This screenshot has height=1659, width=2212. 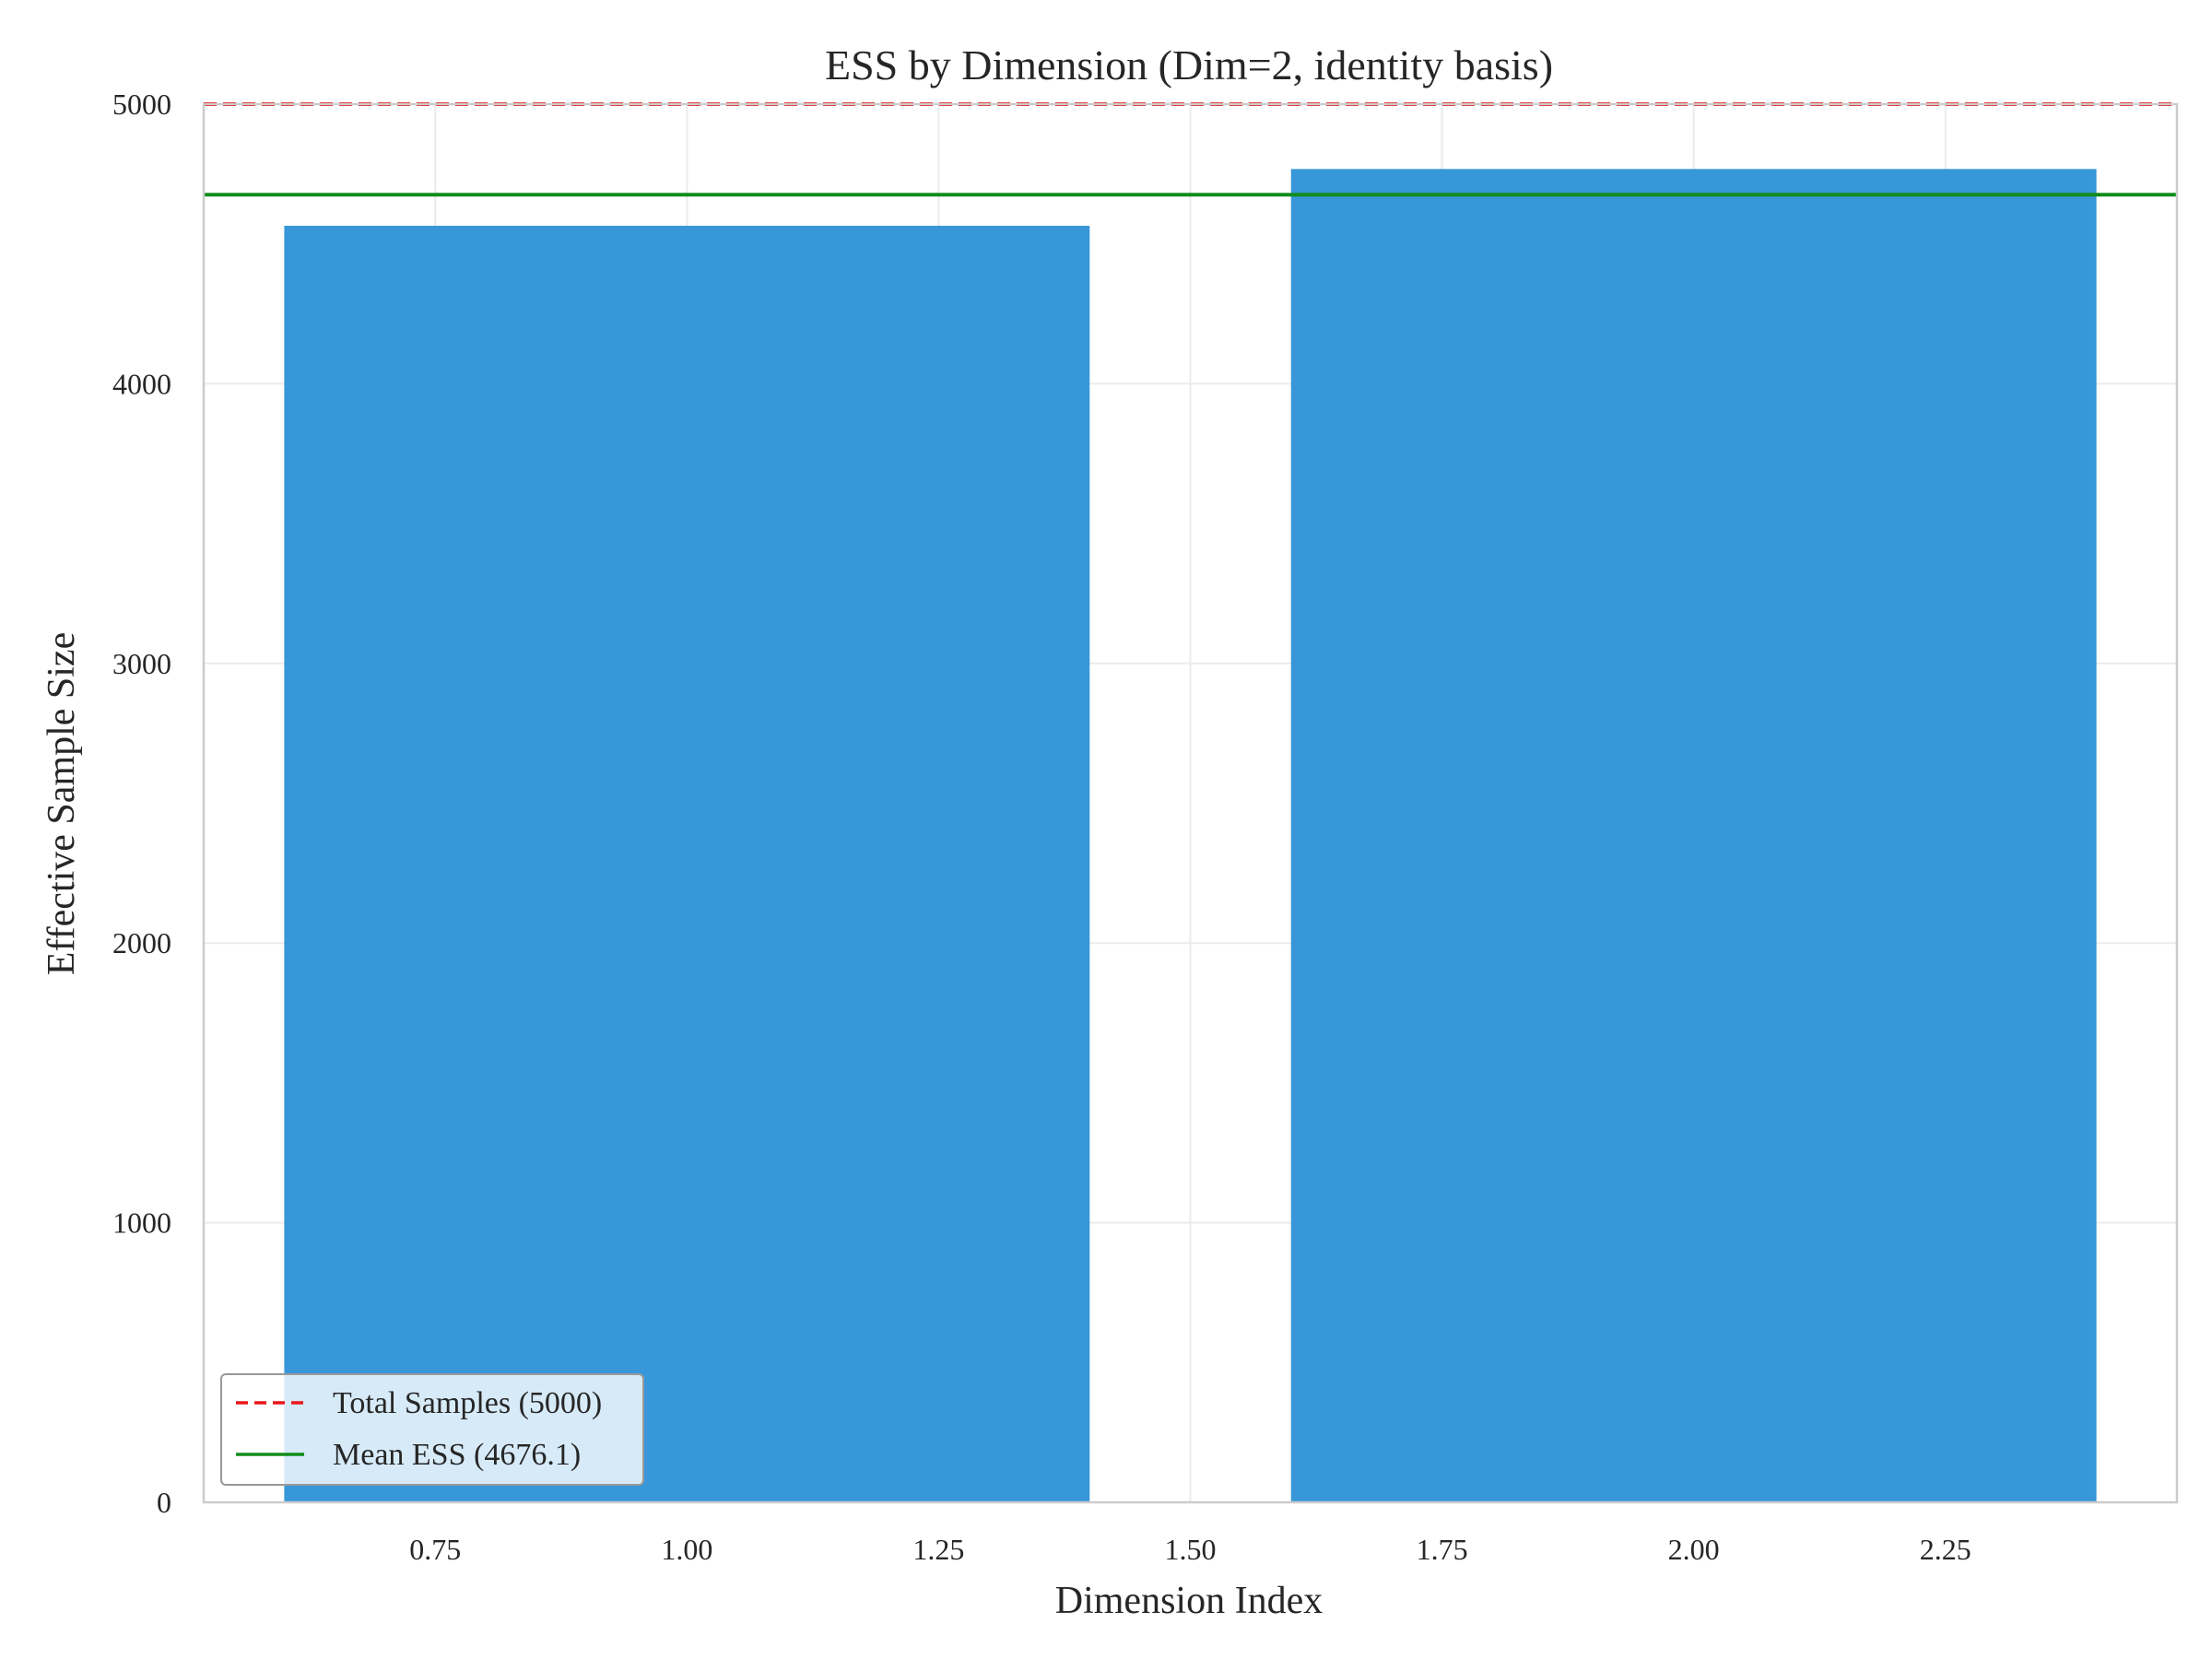 I want to click on x-tick-label: 1.25, so click(x=938, y=1549).